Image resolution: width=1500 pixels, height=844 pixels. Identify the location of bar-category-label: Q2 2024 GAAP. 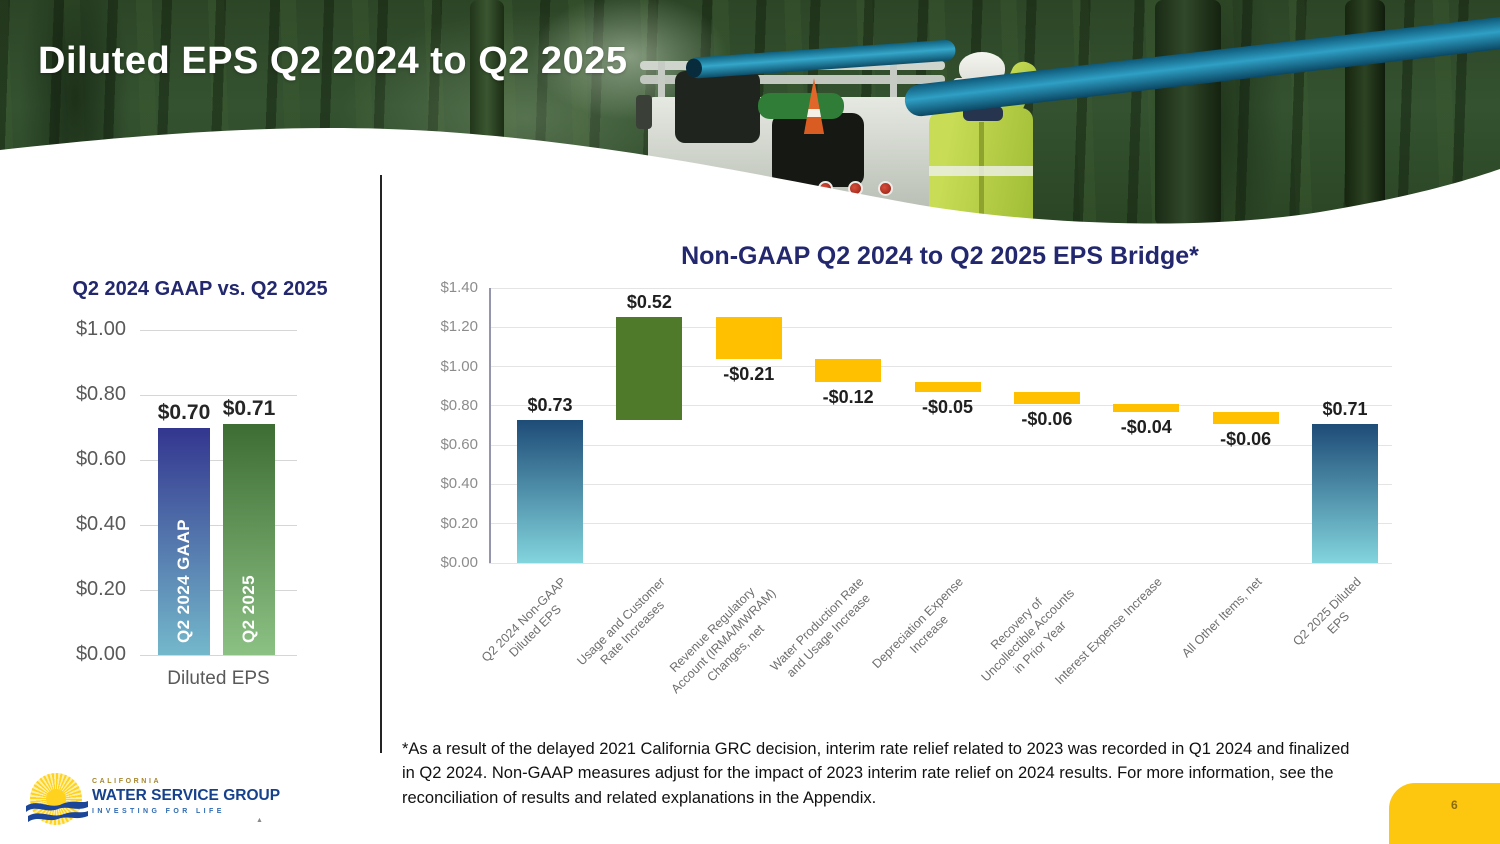
(183, 581).